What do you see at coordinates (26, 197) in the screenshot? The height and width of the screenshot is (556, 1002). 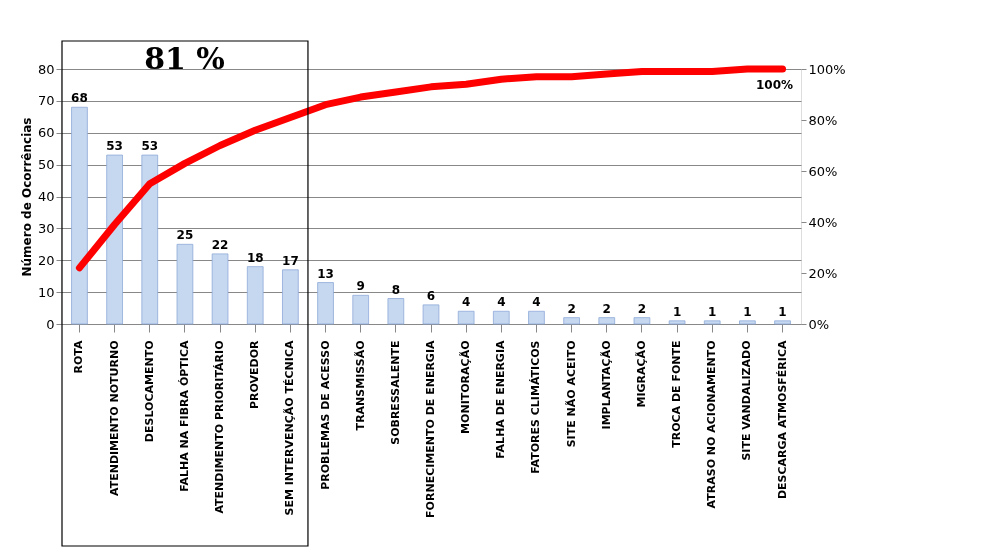 I see `y-axis-title: Número de Ocorrências` at bounding box center [26, 197].